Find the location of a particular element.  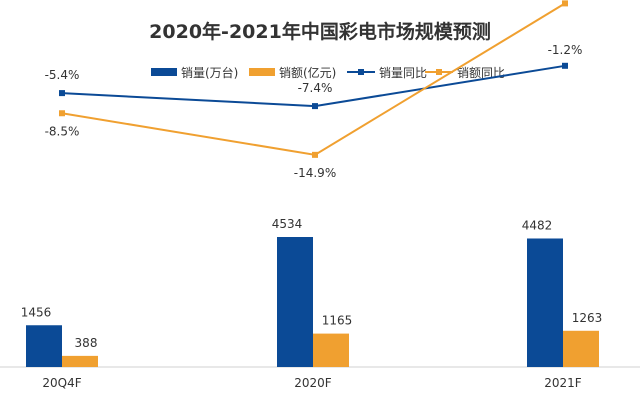

line-data-label: -7.4% is located at coordinates (315, 88).